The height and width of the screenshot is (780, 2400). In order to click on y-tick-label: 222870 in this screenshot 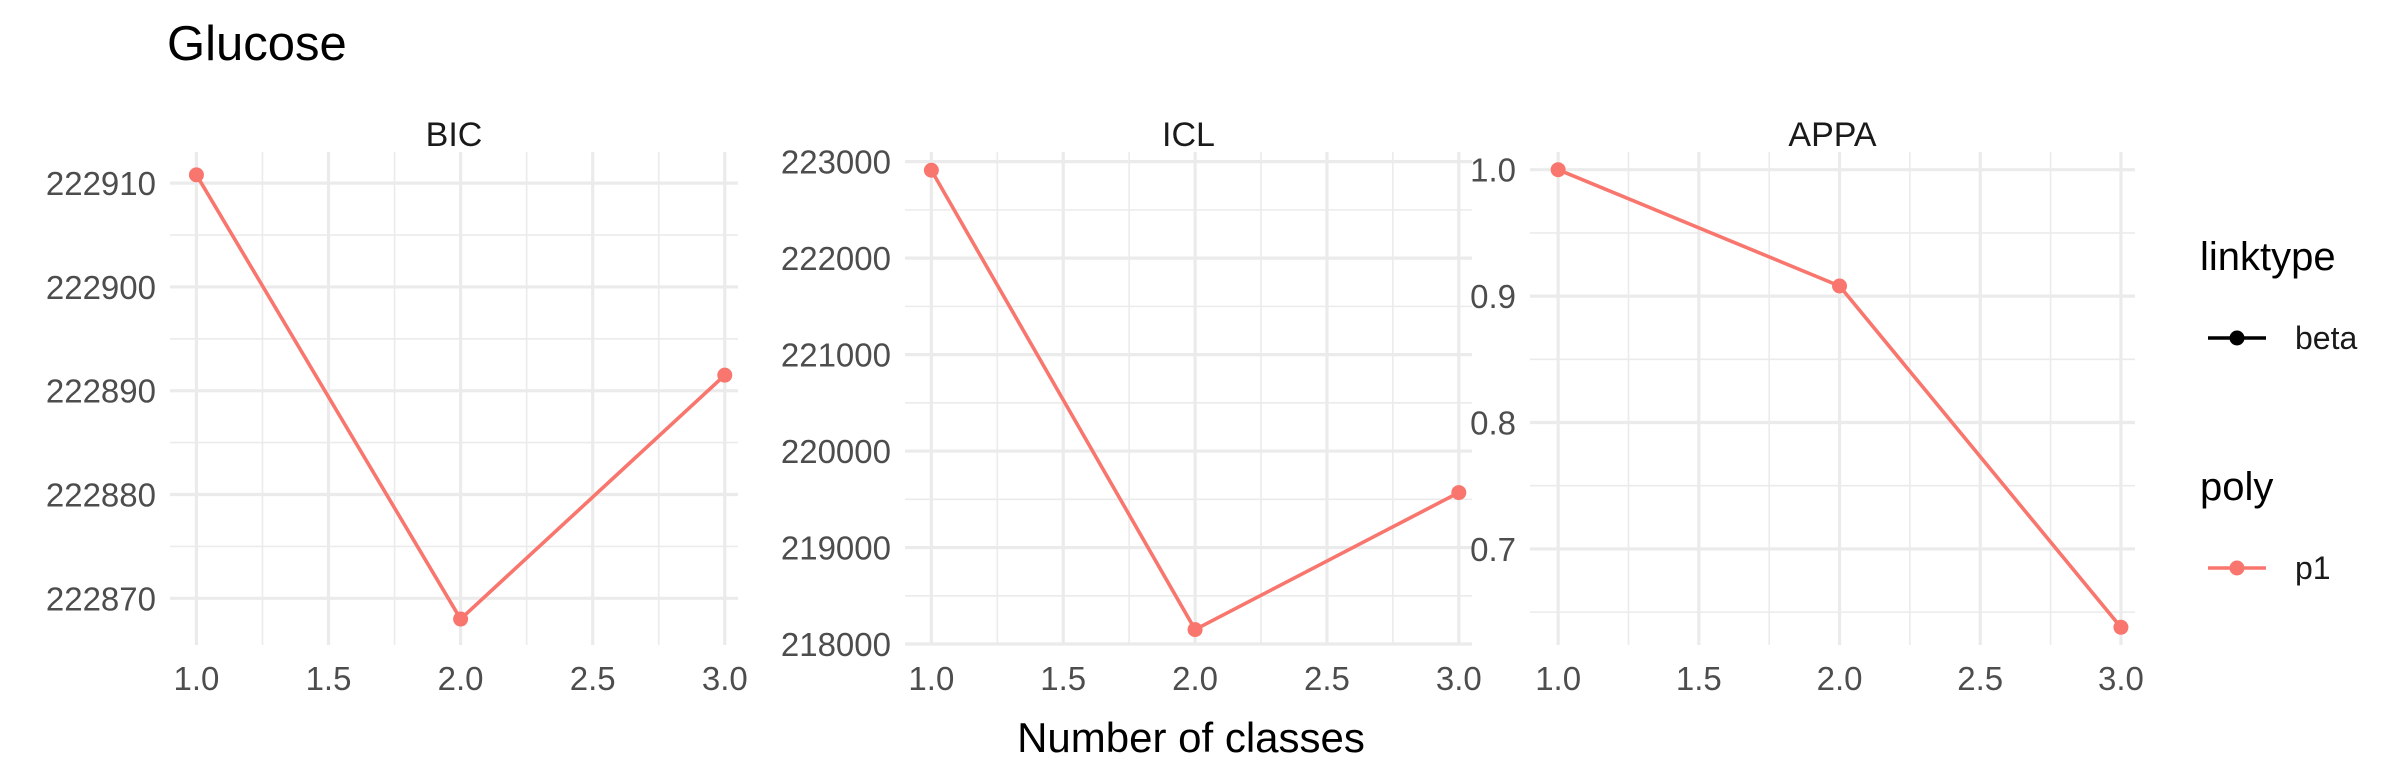, I will do `click(101, 598)`.